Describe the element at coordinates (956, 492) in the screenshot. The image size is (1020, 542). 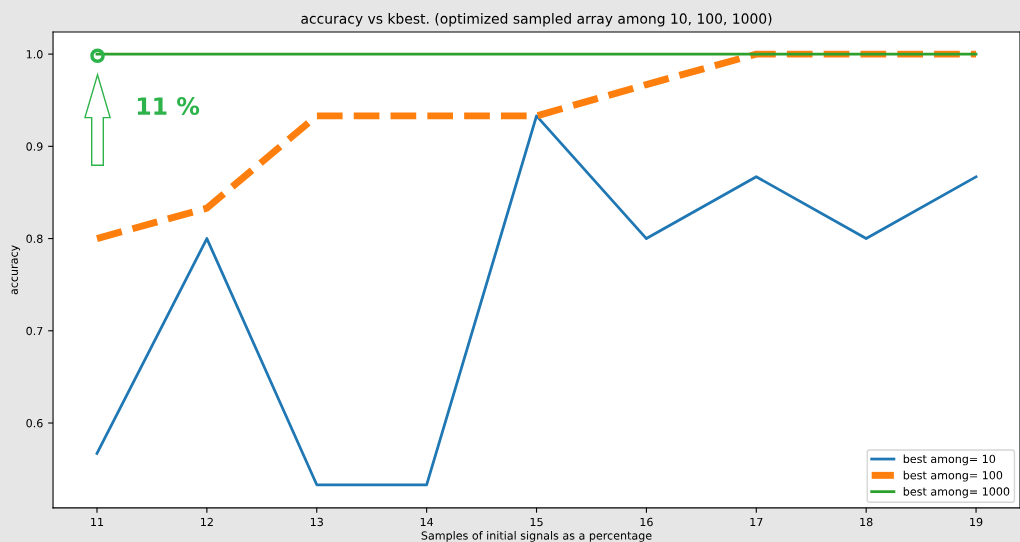
I see `legend-label: best among= 1000` at that location.